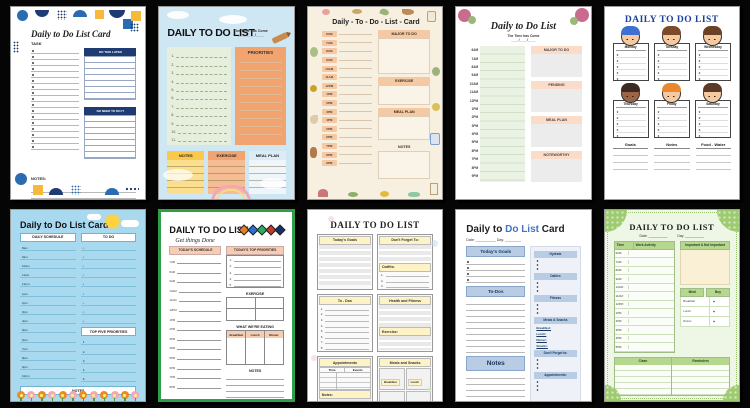 This screenshot has width=750, height=408. Describe the element at coordinates (555, 254) in the screenshot. I see `right-section-header: Hydrate` at that location.